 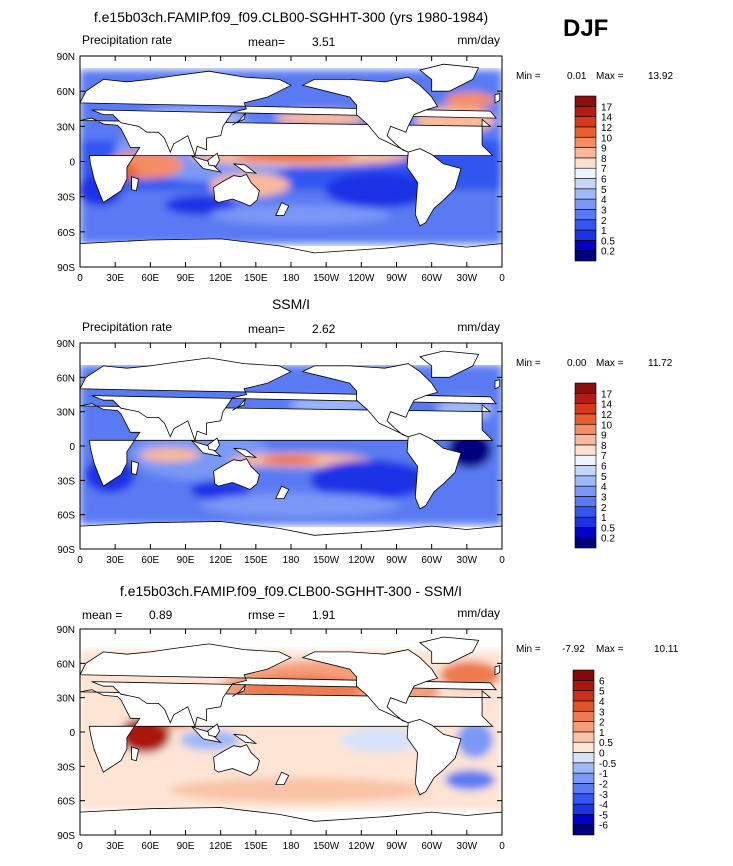 What do you see at coordinates (604, 497) in the screenshot?
I see `colorbar-label: 3` at bounding box center [604, 497].